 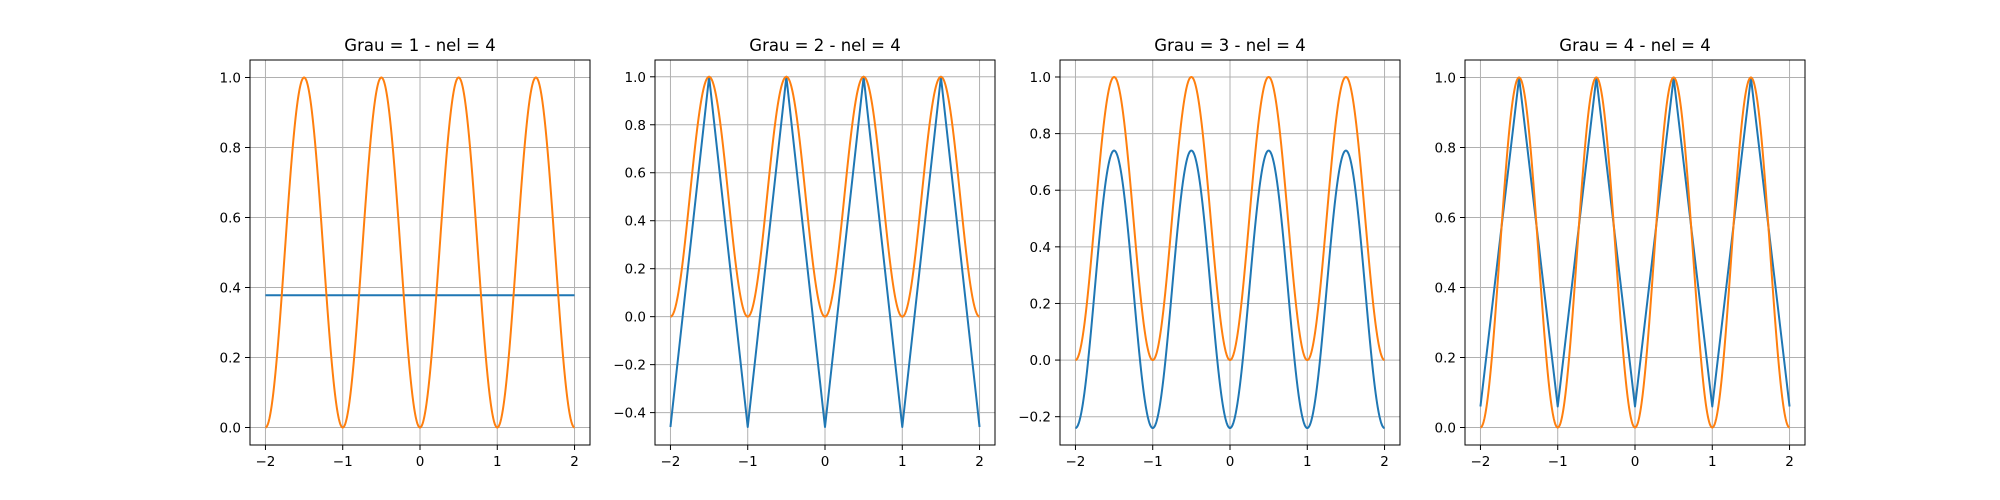 I want to click on y-tick-label: −0.4, so click(x=629, y=414).